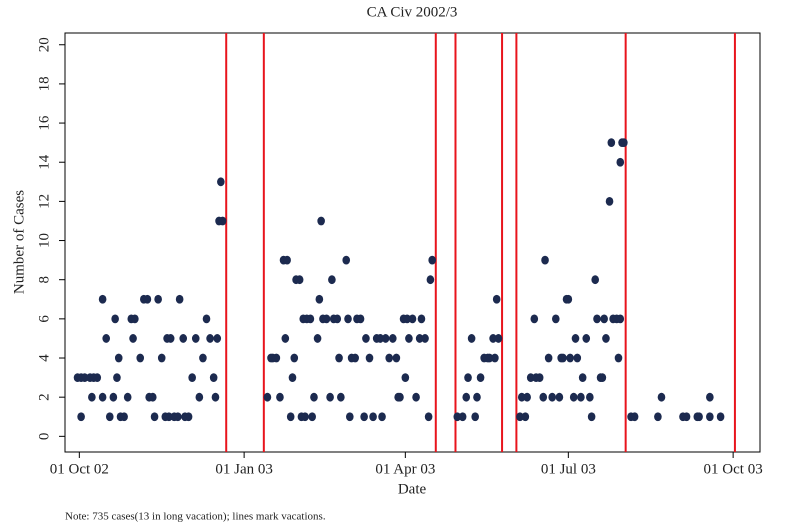 This screenshot has height=531, width=786. What do you see at coordinates (79, 469) in the screenshot?
I see `x-tick-label: 01 Oct 02` at bounding box center [79, 469].